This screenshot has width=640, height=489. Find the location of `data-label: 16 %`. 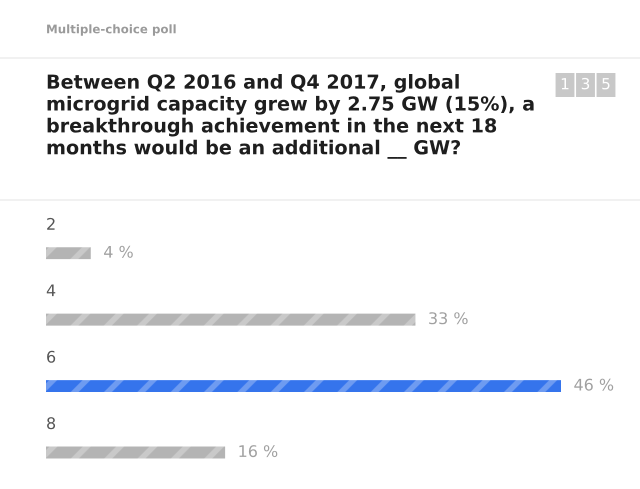

data-label: 16 % is located at coordinates (258, 451).